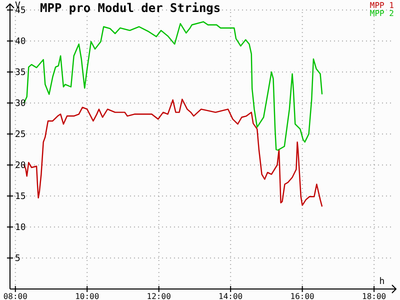  What do you see at coordinates (20, 42) in the screenshot?
I see `y-tick-label: 40` at bounding box center [20, 42].